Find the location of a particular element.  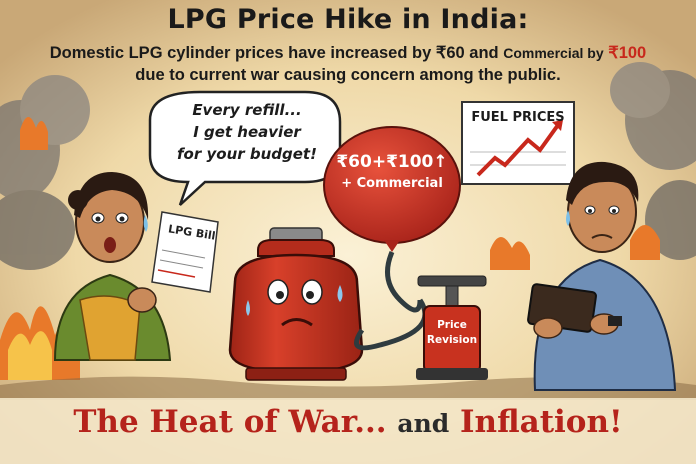

price-revision-pump is located at coordinates (452, 327).